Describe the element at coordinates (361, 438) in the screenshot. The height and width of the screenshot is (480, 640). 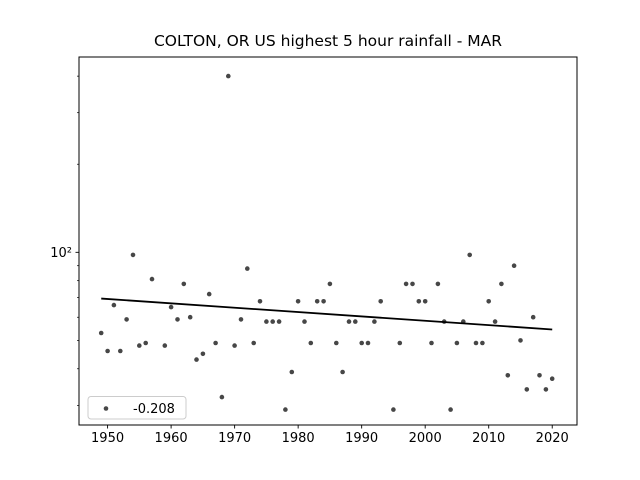
I see `x-tick-label: 1990` at that location.